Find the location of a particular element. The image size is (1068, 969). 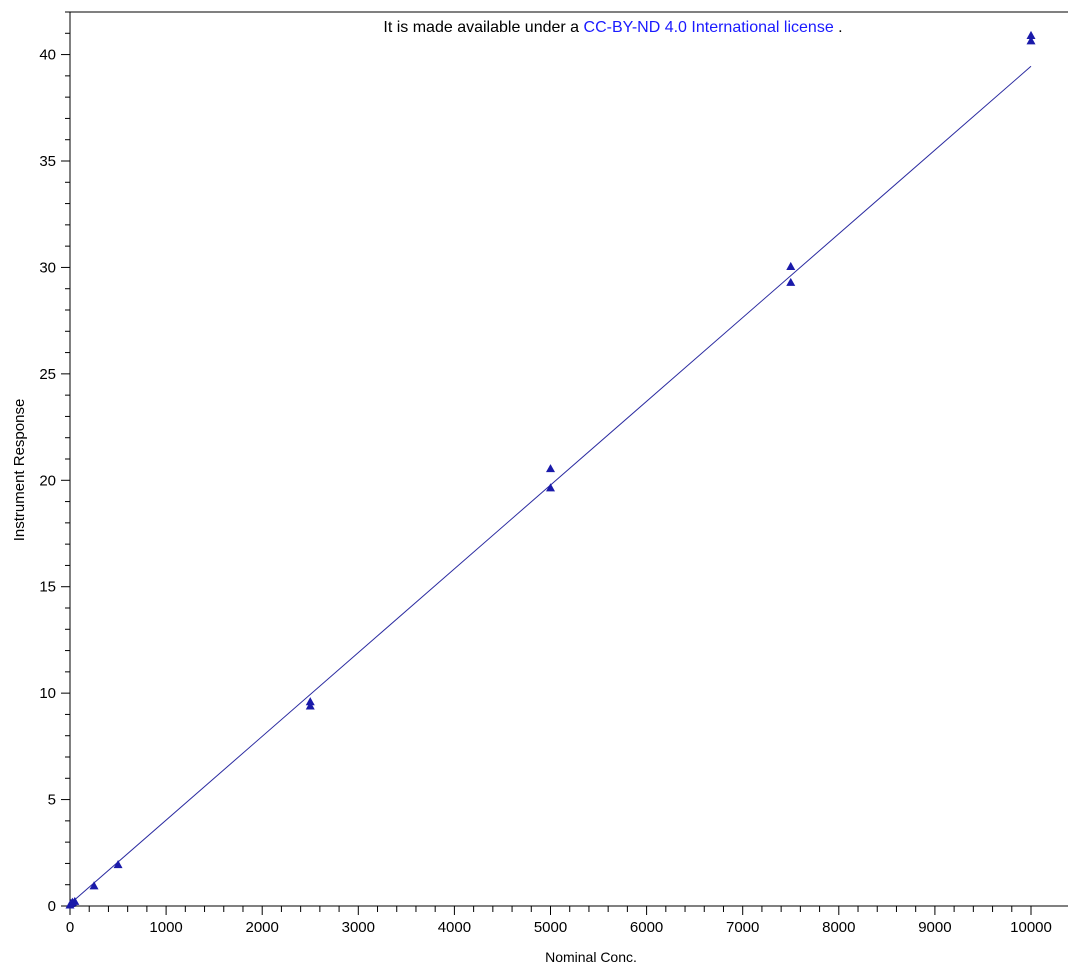

x-tick-label: 3000 is located at coordinates (358, 927).